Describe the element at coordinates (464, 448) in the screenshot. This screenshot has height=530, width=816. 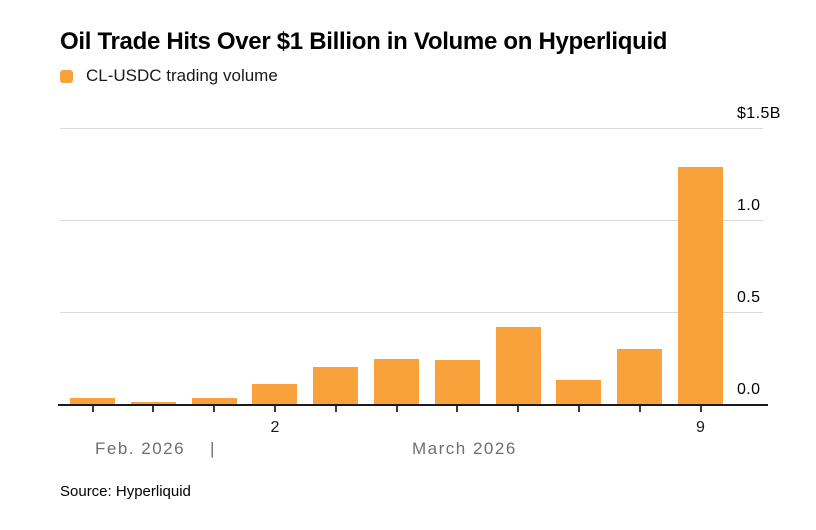
I see `x-axis-month-label-march: March 2026` at that location.